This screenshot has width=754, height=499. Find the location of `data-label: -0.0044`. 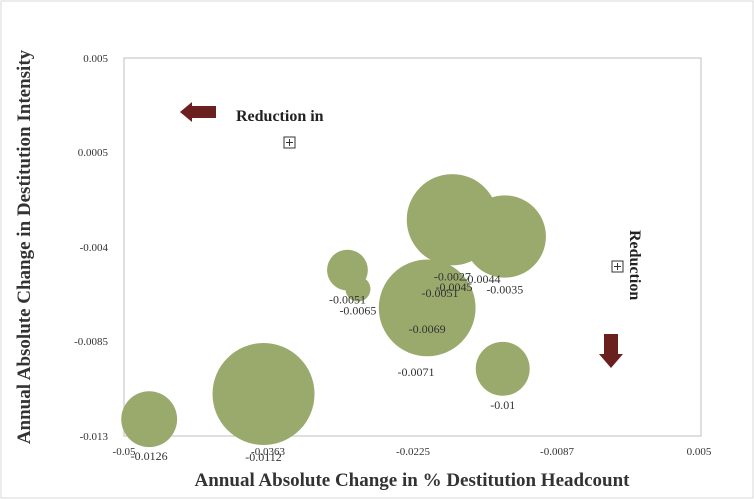

data-label: -0.0044 is located at coordinates (482, 279).